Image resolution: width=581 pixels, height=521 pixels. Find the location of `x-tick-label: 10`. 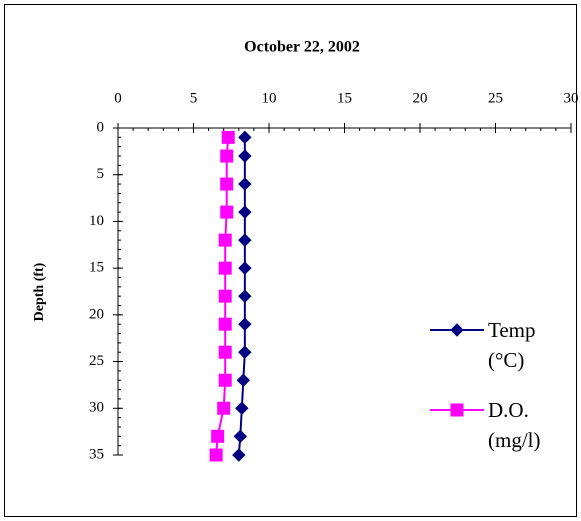

x-tick-label: 10 is located at coordinates (269, 98).